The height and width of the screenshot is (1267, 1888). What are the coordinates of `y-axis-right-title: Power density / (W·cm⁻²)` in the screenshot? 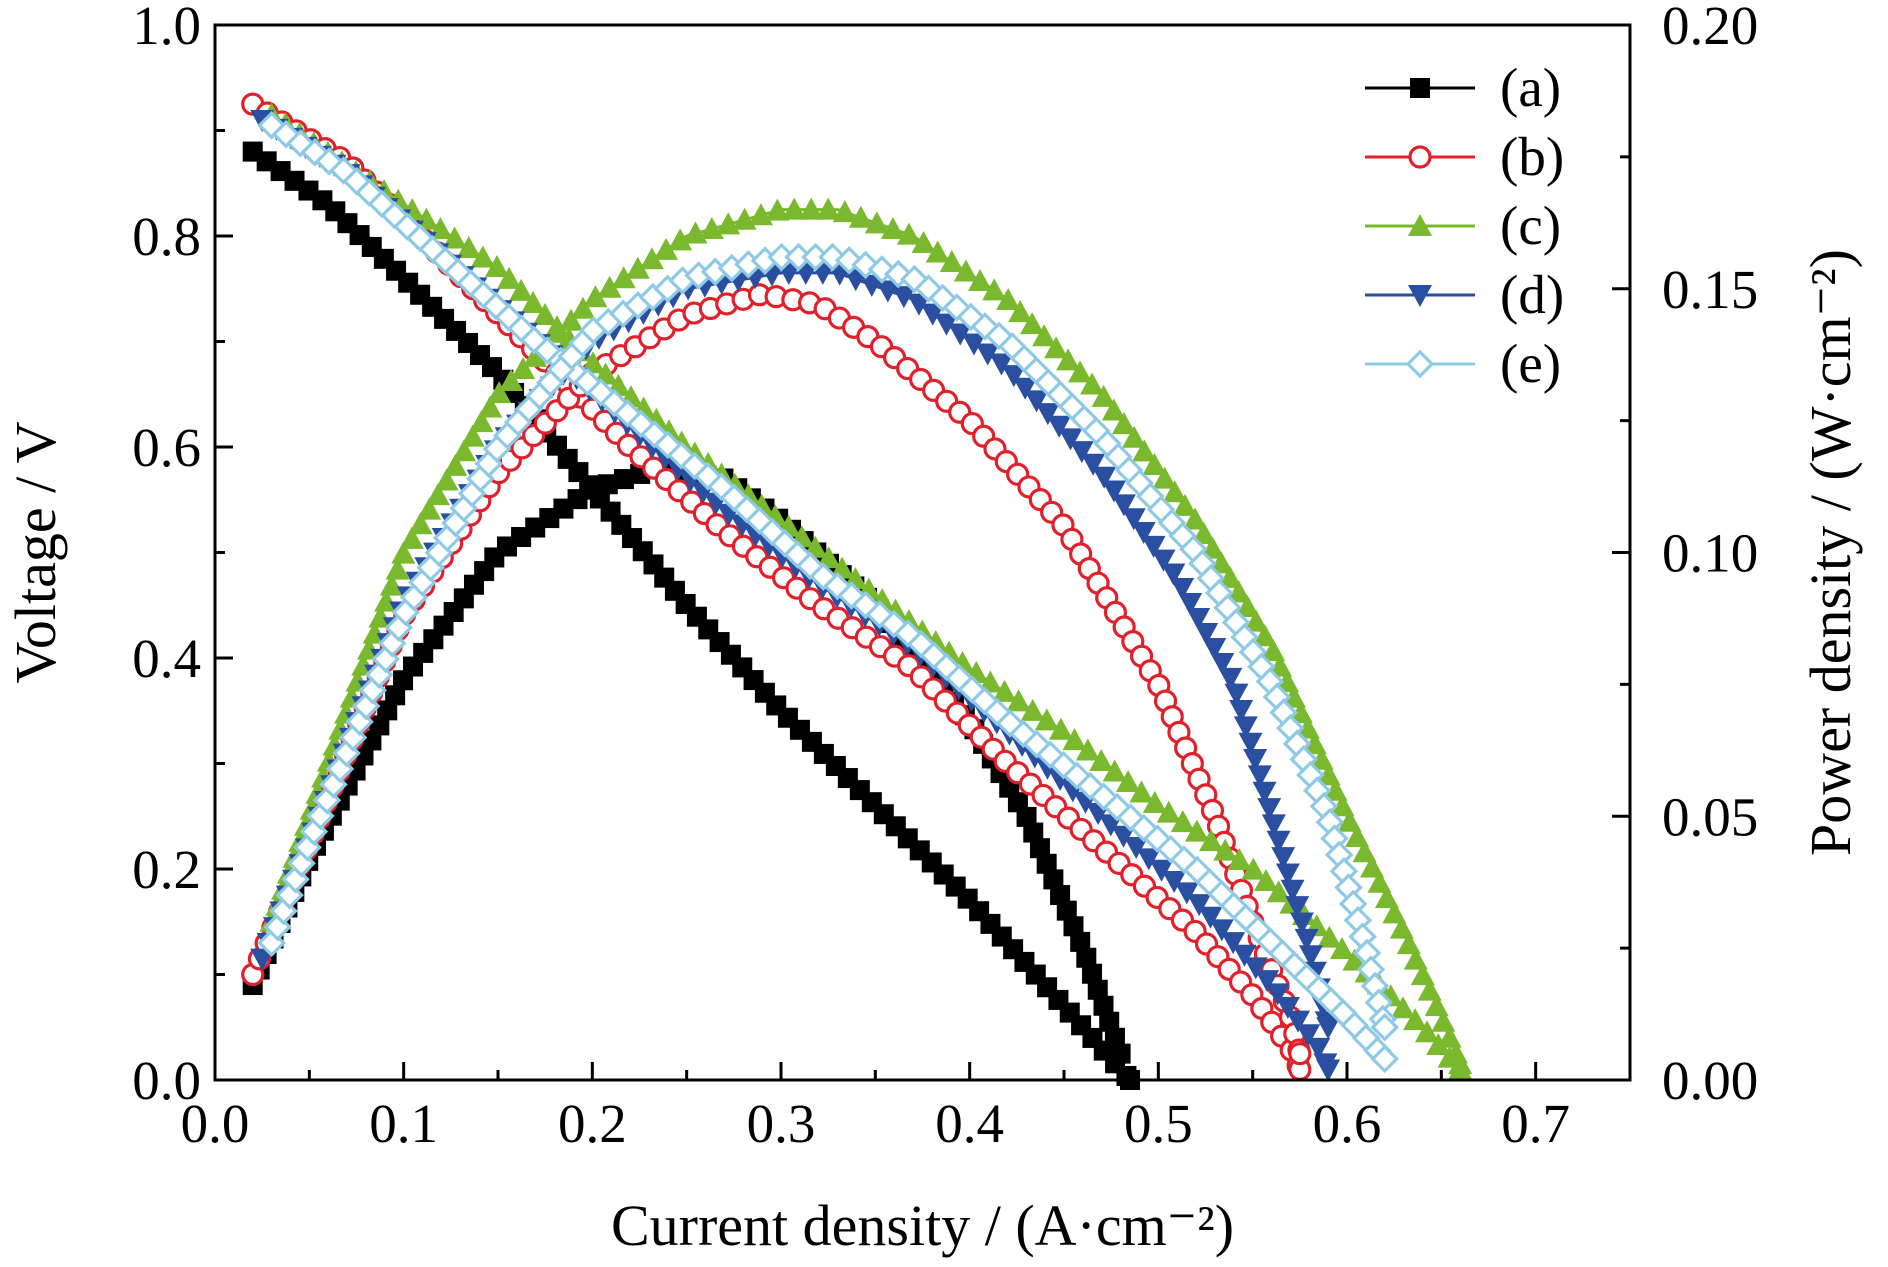 It's located at (1830, 552).